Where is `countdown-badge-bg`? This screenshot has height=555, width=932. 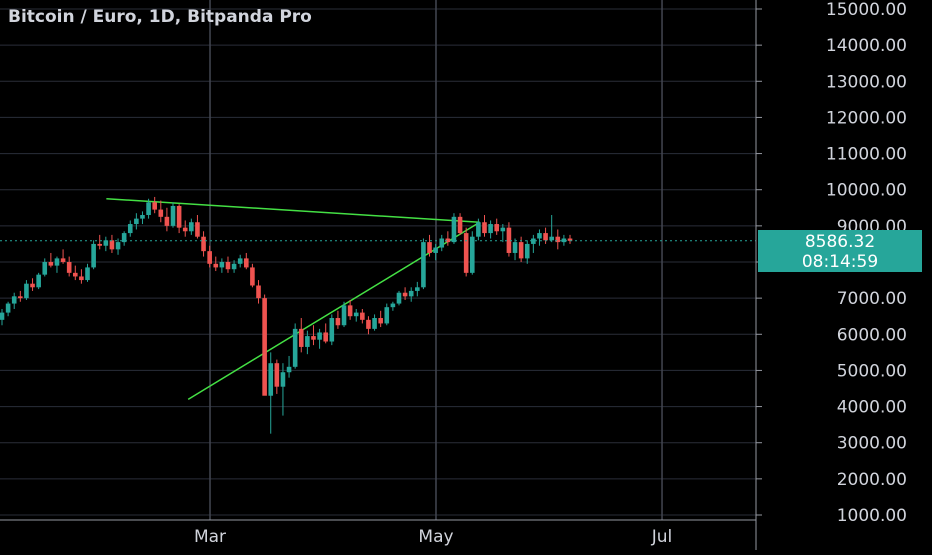 countdown-badge-bg is located at coordinates (840, 261).